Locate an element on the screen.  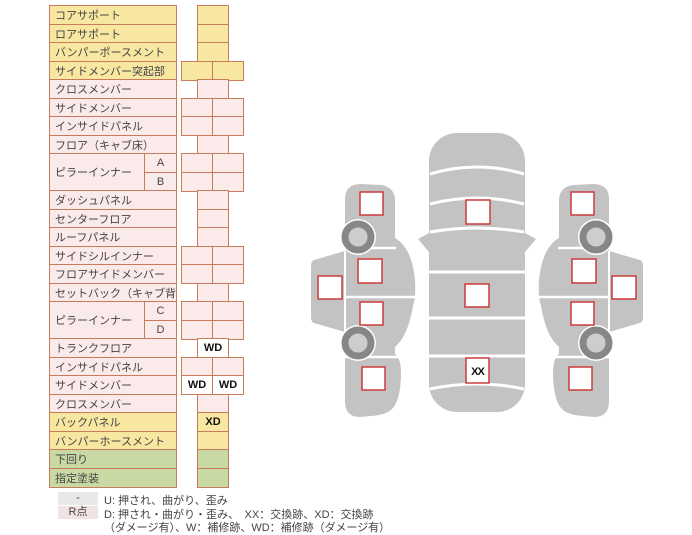
part-label: バンパーポースメント is located at coordinates (113, 52).